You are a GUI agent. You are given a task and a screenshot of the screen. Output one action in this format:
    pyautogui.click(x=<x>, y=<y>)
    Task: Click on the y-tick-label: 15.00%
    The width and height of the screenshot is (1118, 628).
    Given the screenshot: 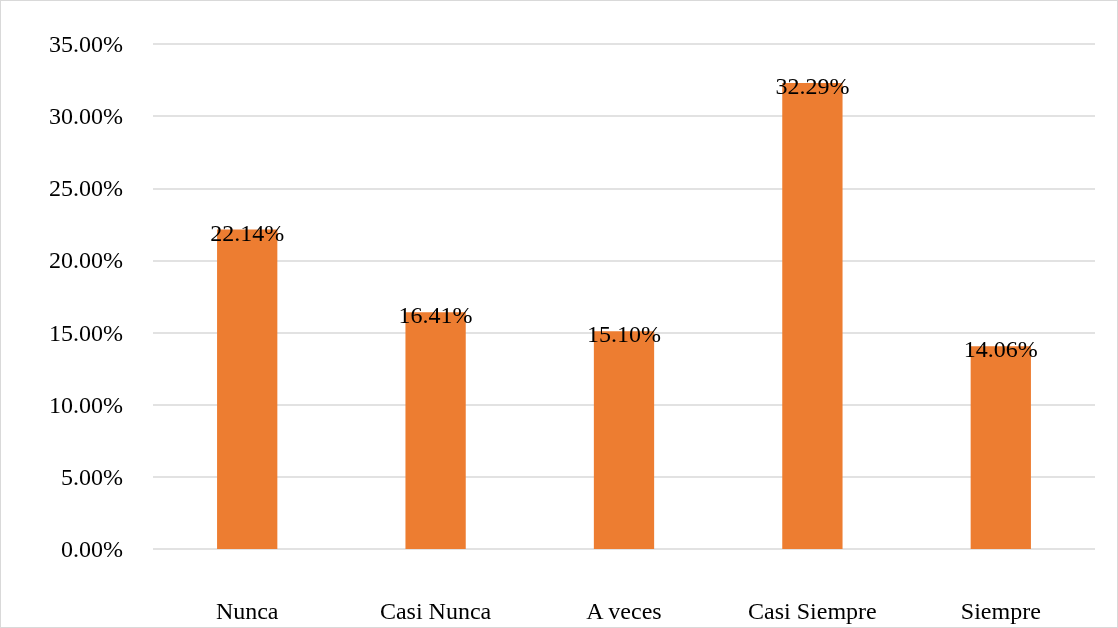 What is the action you would take?
    pyautogui.click(x=86, y=332)
    